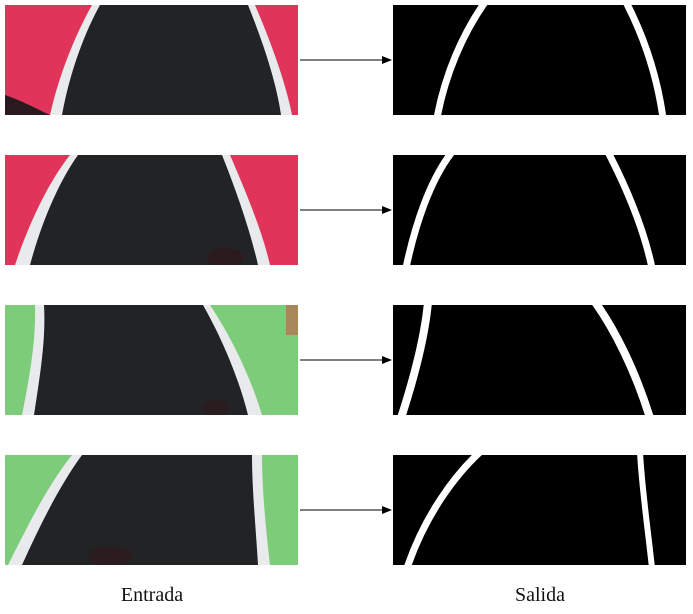 This screenshot has height=614, width=693. What do you see at coordinates (152, 595) in the screenshot?
I see `input-label: Entrada` at bounding box center [152, 595].